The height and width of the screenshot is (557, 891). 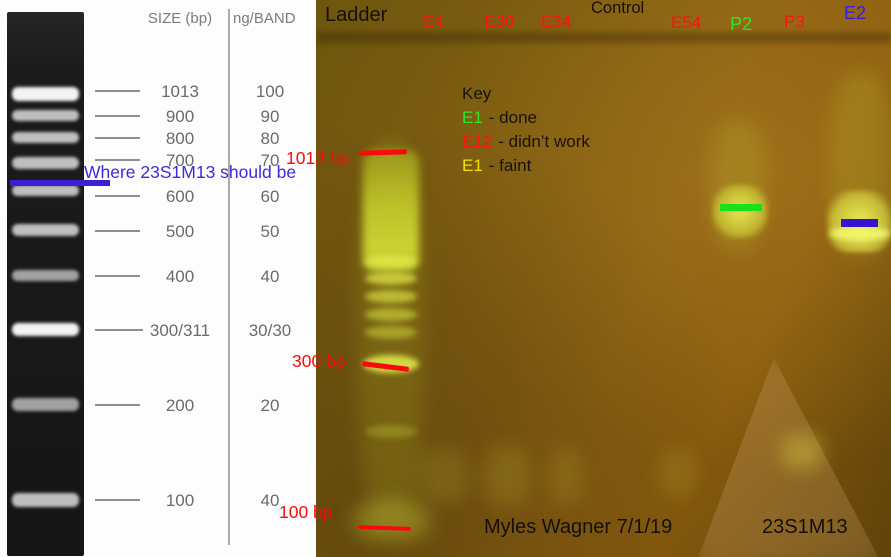 What do you see at coordinates (270, 330) in the screenshot?
I see `ng-value: 30/30` at bounding box center [270, 330].